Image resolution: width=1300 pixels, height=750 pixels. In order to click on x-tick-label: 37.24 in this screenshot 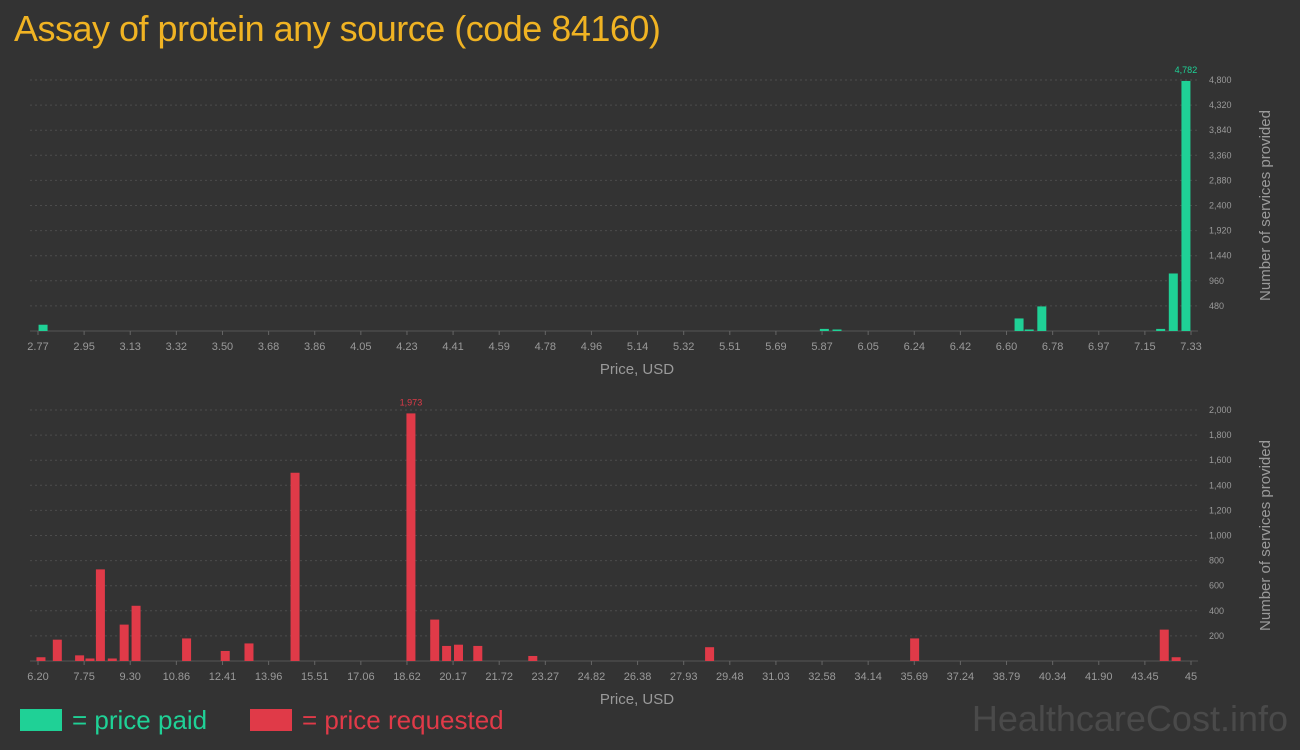, I will do `click(961, 677)`.